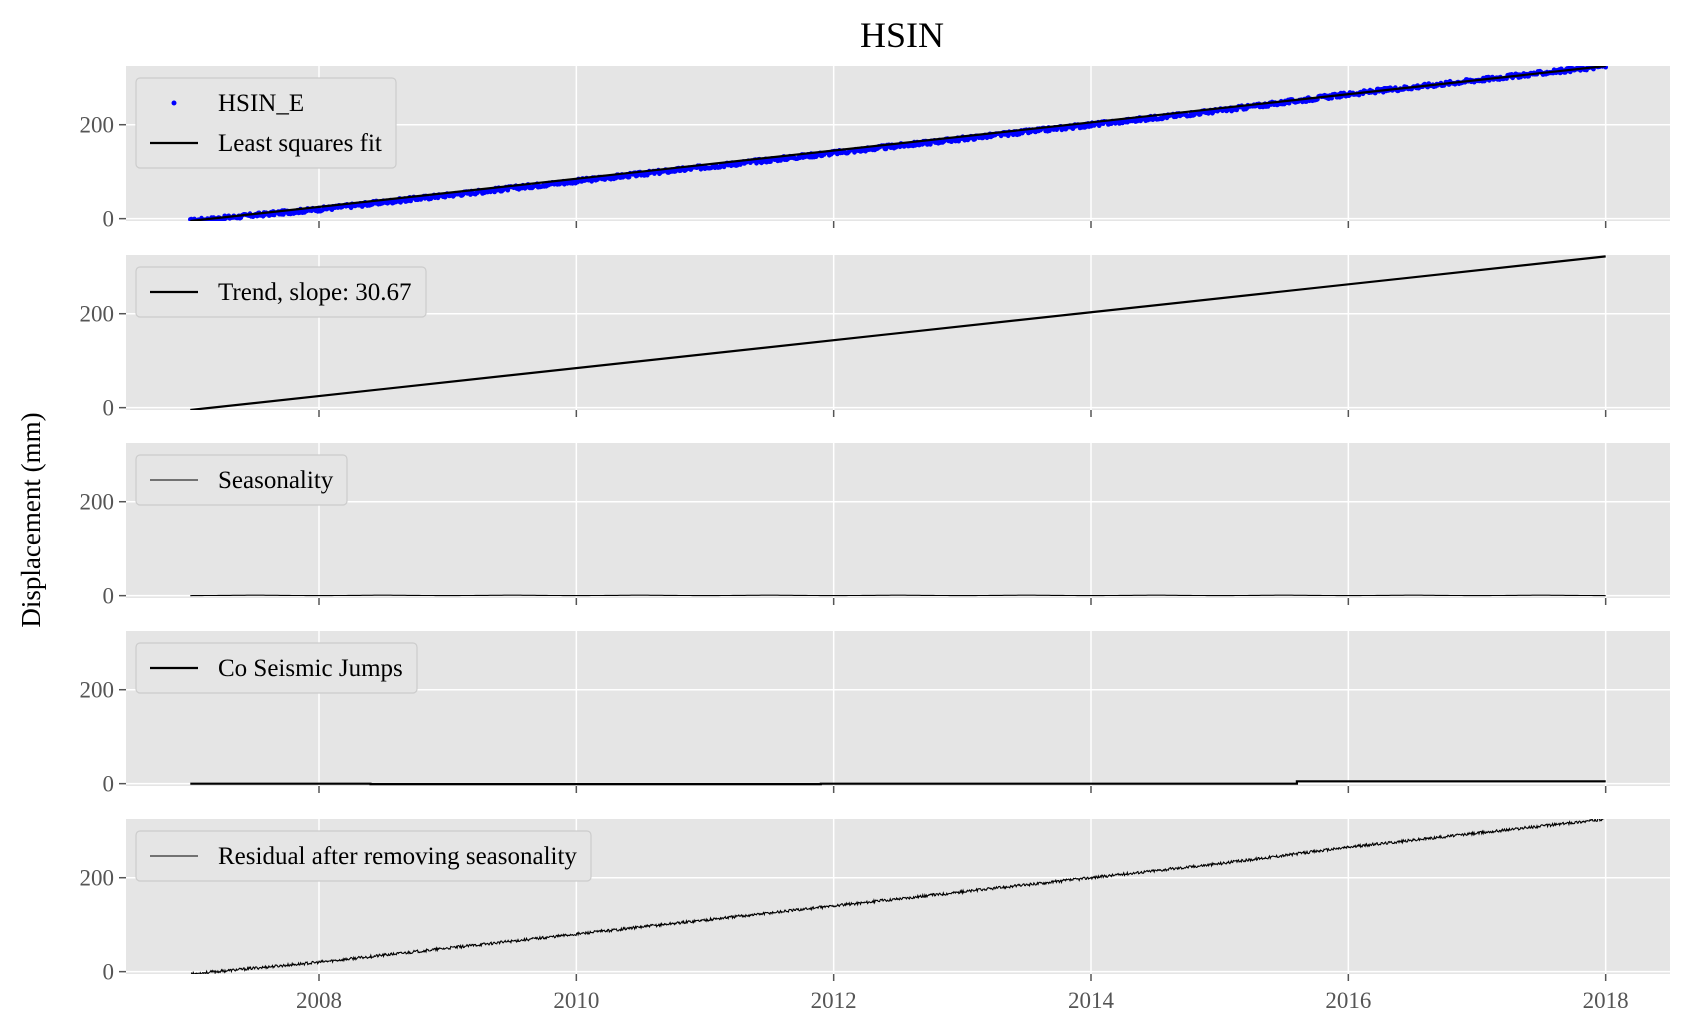 The image size is (1691, 1035). Describe the element at coordinates (310, 668) in the screenshot. I see `legend-label: Co Seismic Jumps` at that location.